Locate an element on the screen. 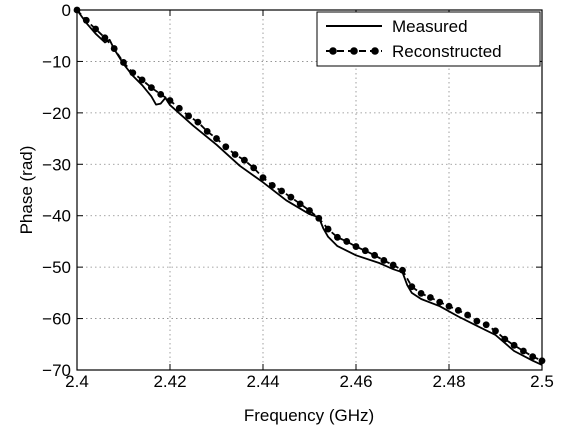 Image resolution: width=562 pixels, height=425 pixels. x-axis-label: Frequency (GHz) is located at coordinates (309, 415).